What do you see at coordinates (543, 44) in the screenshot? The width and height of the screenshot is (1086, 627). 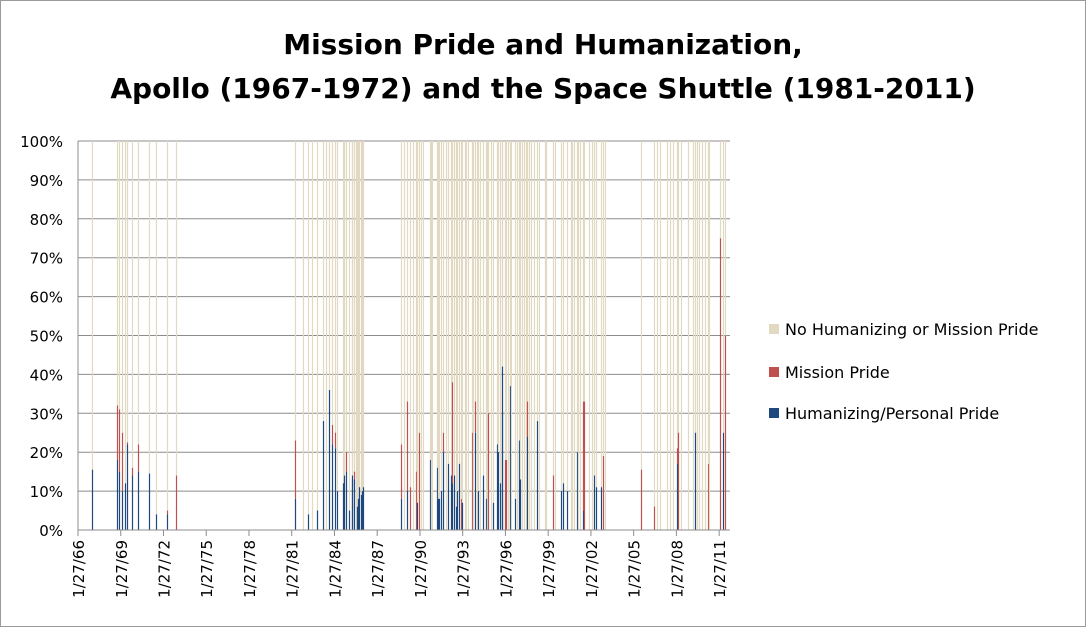 I see `chart-title-line-1: Mission Pride and Humanization,` at bounding box center [543, 44].